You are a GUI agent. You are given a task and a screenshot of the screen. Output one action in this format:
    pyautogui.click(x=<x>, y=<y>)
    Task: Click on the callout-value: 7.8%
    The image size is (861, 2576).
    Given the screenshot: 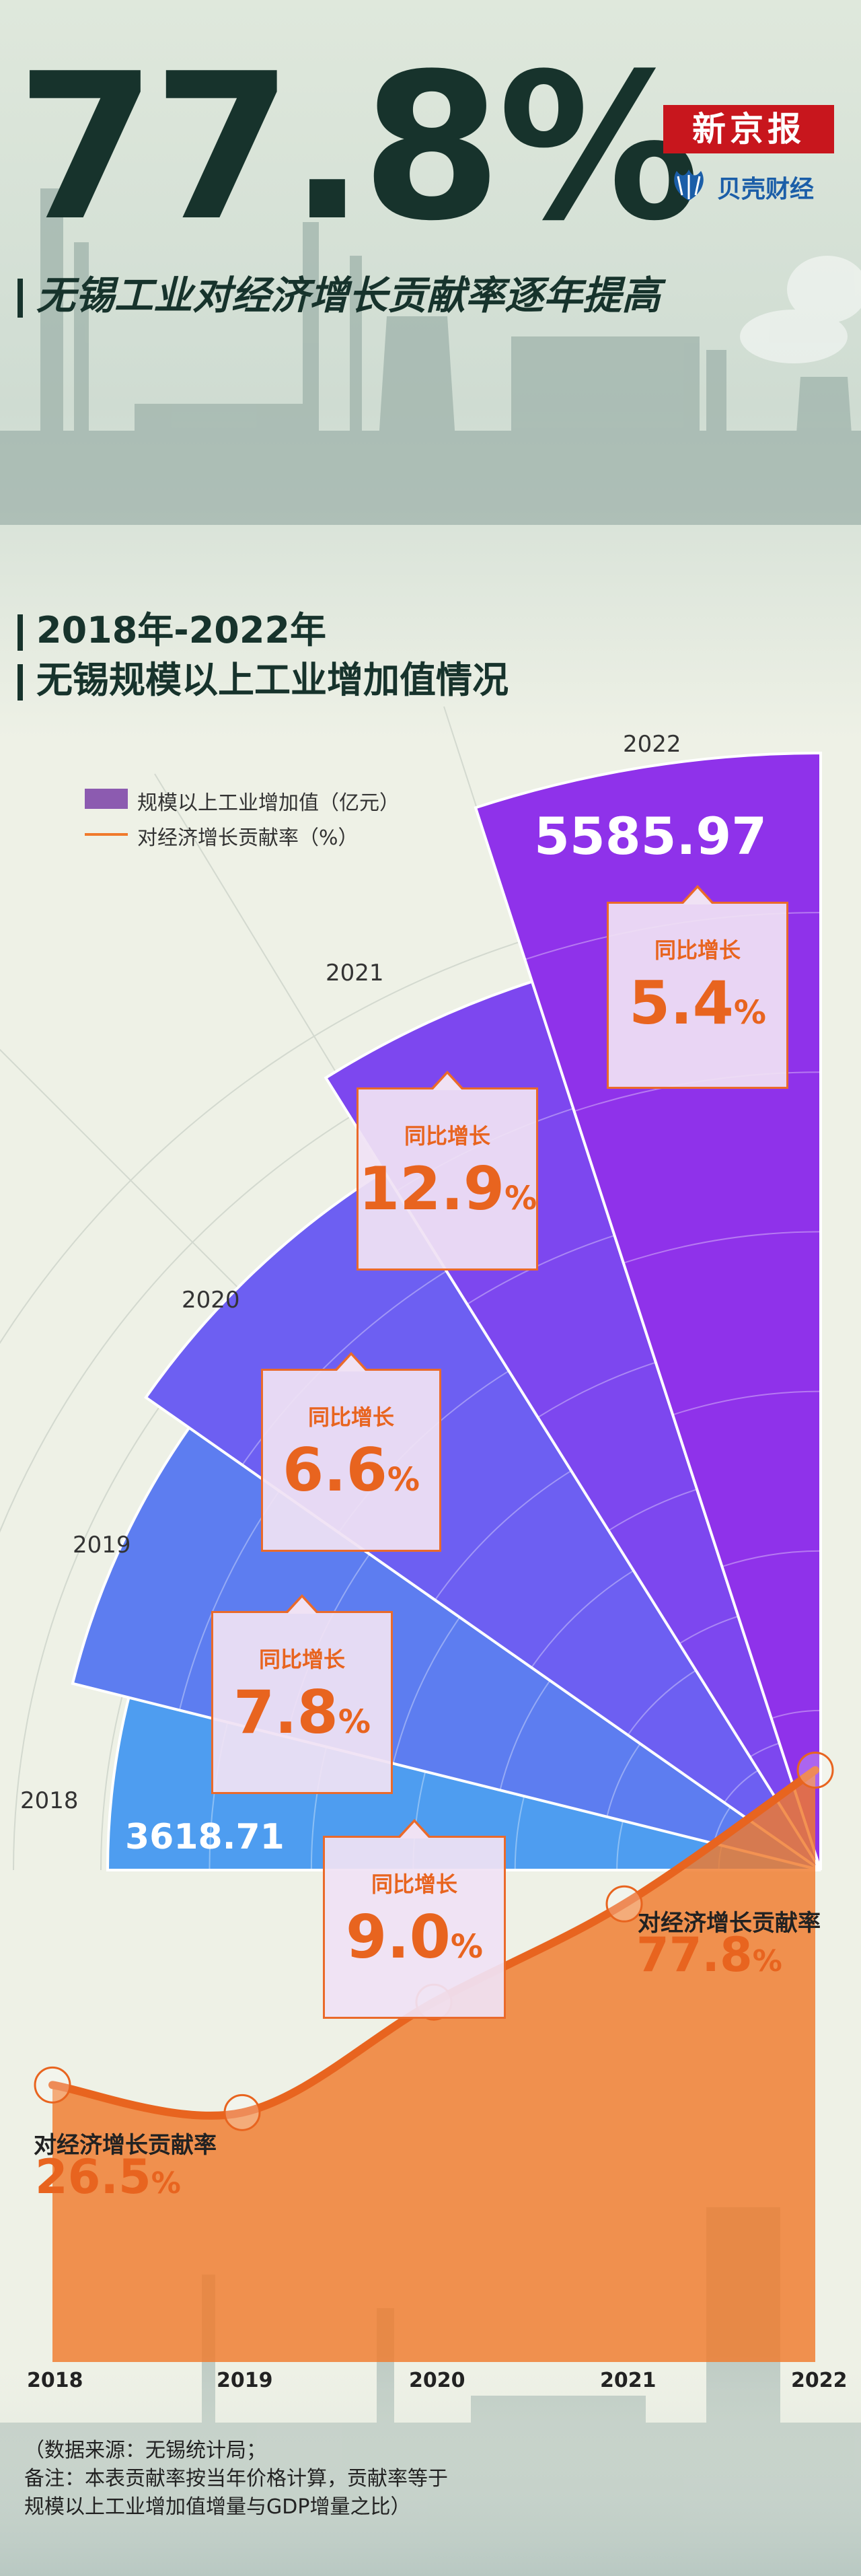 What is the action you would take?
    pyautogui.click(x=302, y=1712)
    